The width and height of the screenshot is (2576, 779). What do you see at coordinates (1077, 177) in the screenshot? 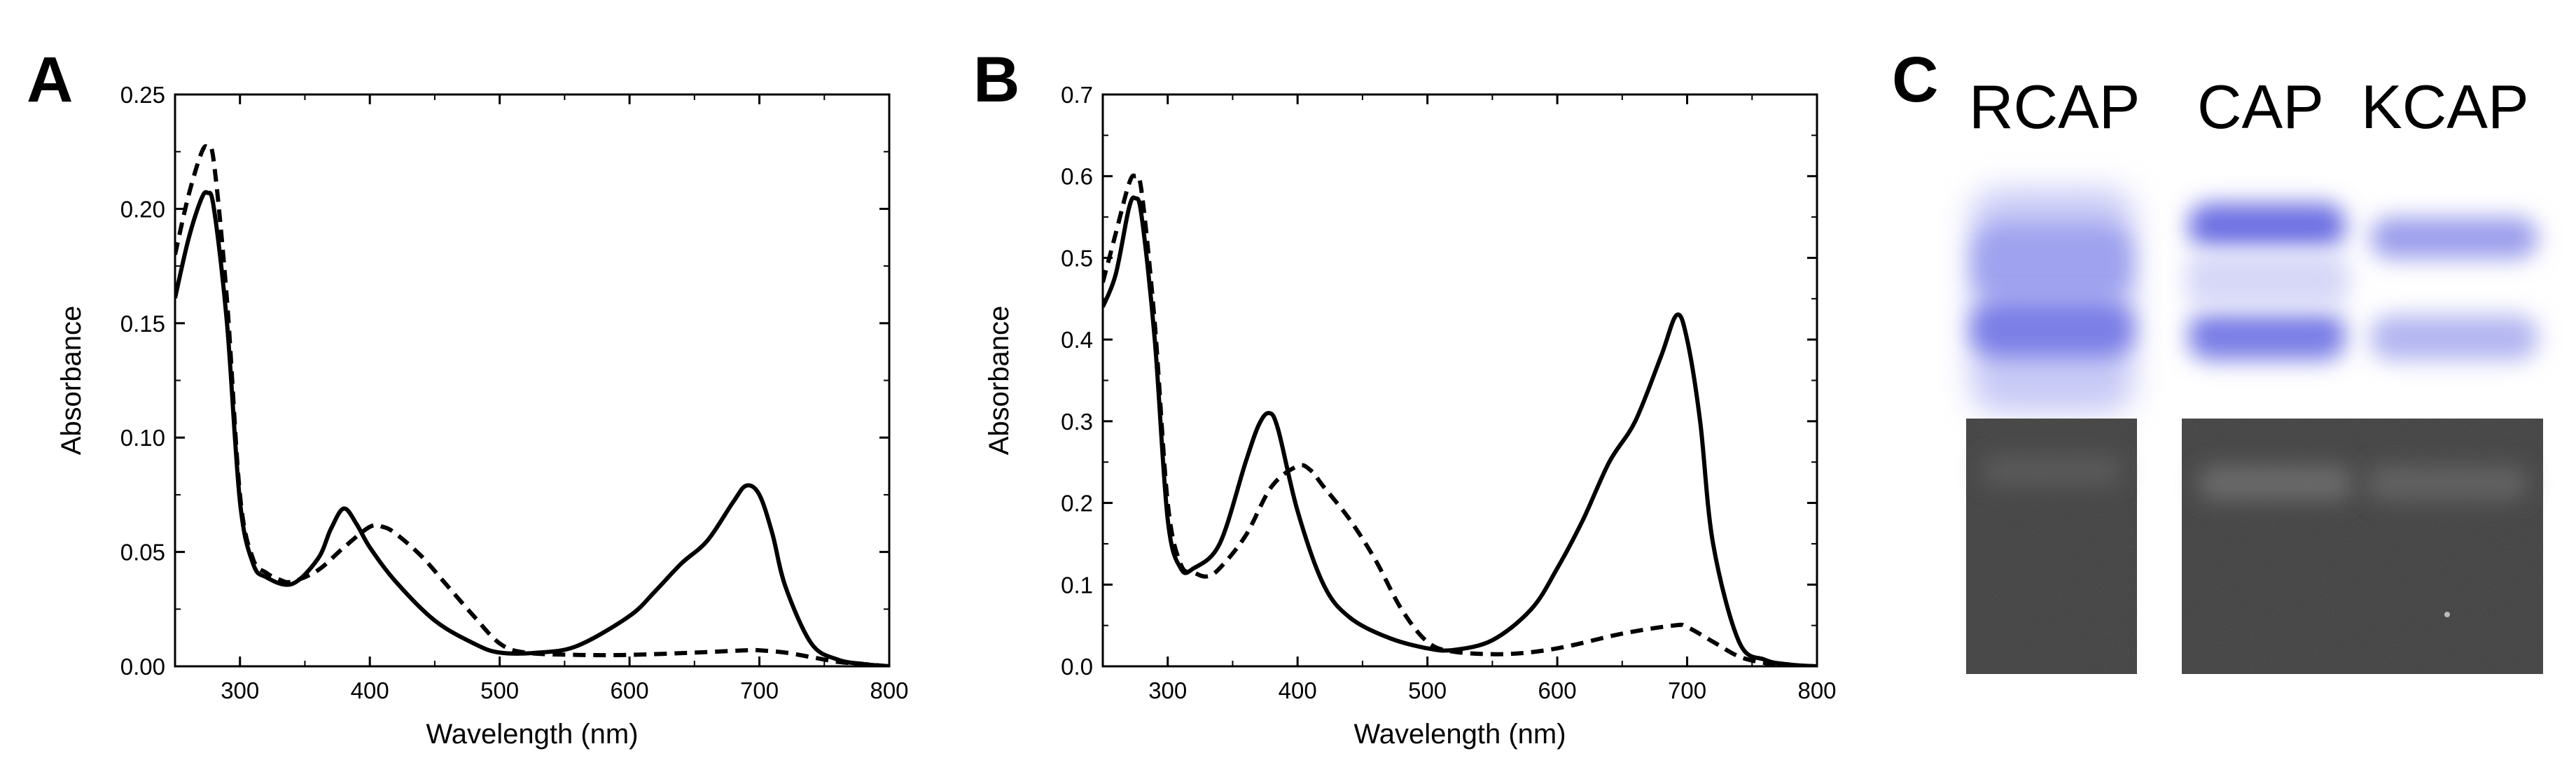
I see `y-tick-label: 0.6` at bounding box center [1077, 177].